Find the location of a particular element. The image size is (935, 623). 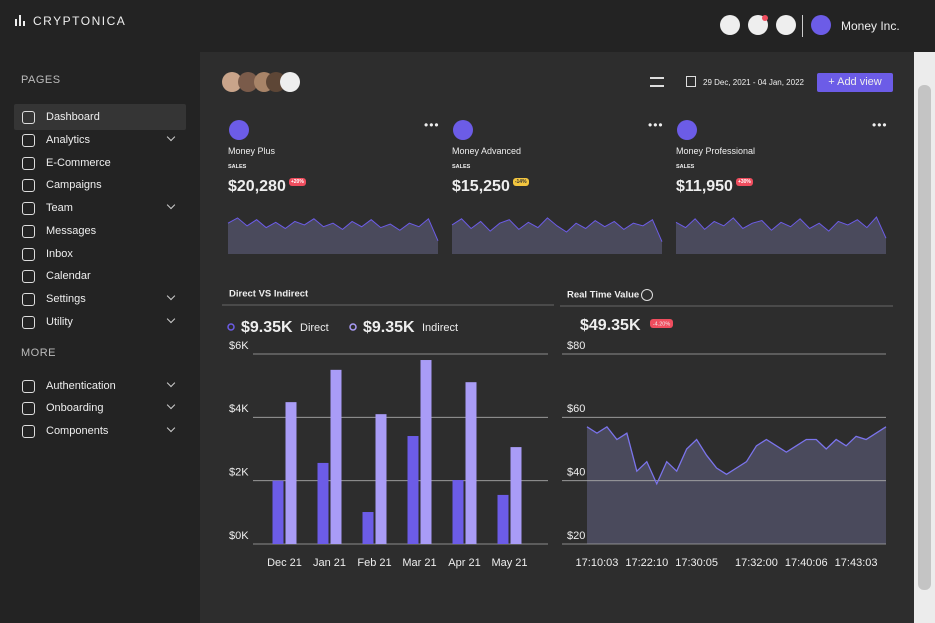

filter-button is located at coordinates (657, 82).